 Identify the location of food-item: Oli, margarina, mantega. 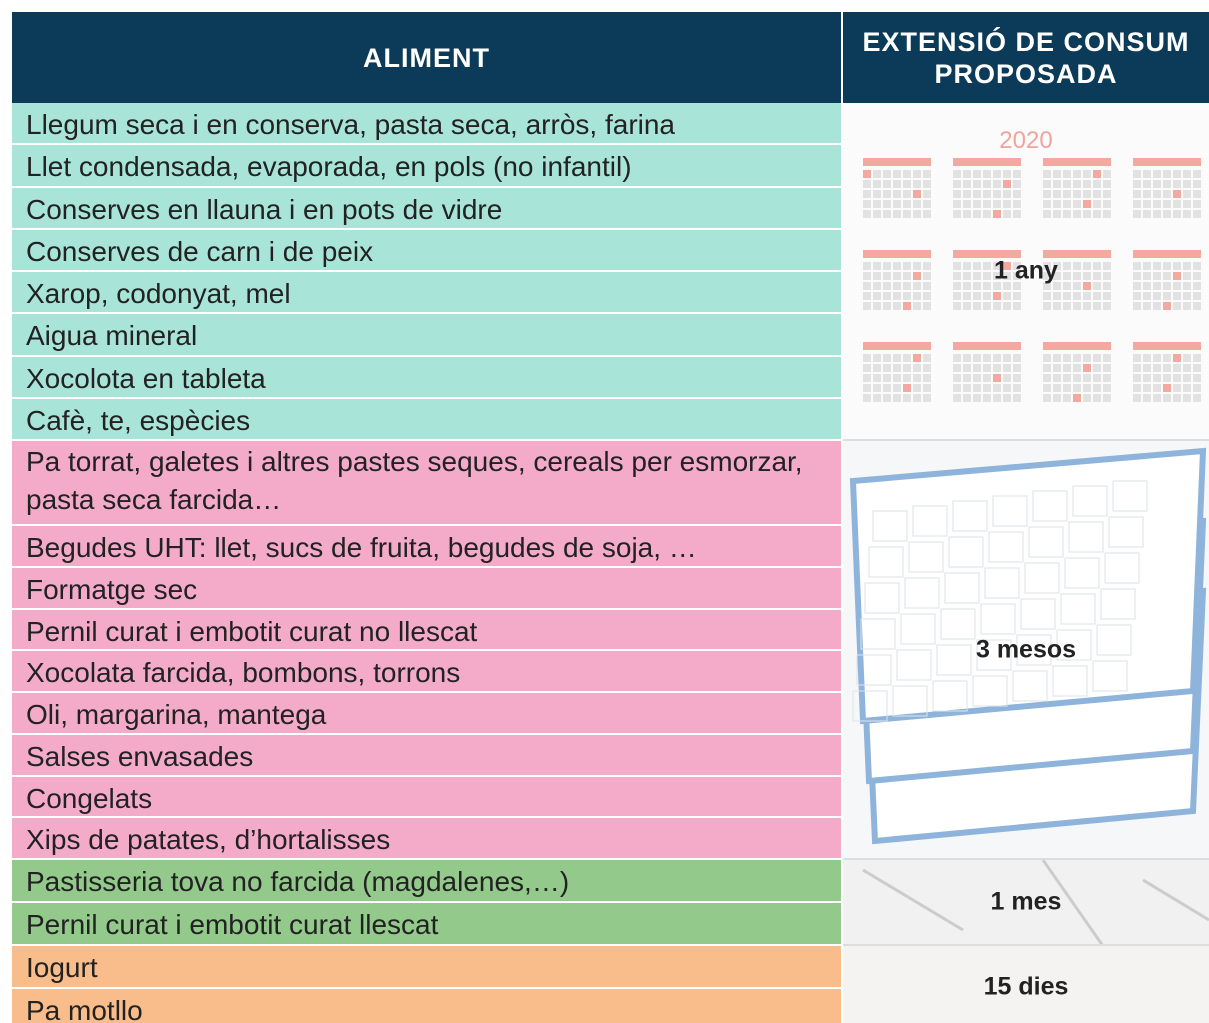
(427, 714).